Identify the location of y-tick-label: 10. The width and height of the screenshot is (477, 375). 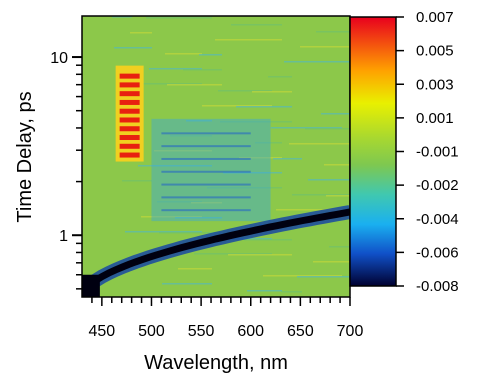
(59, 58).